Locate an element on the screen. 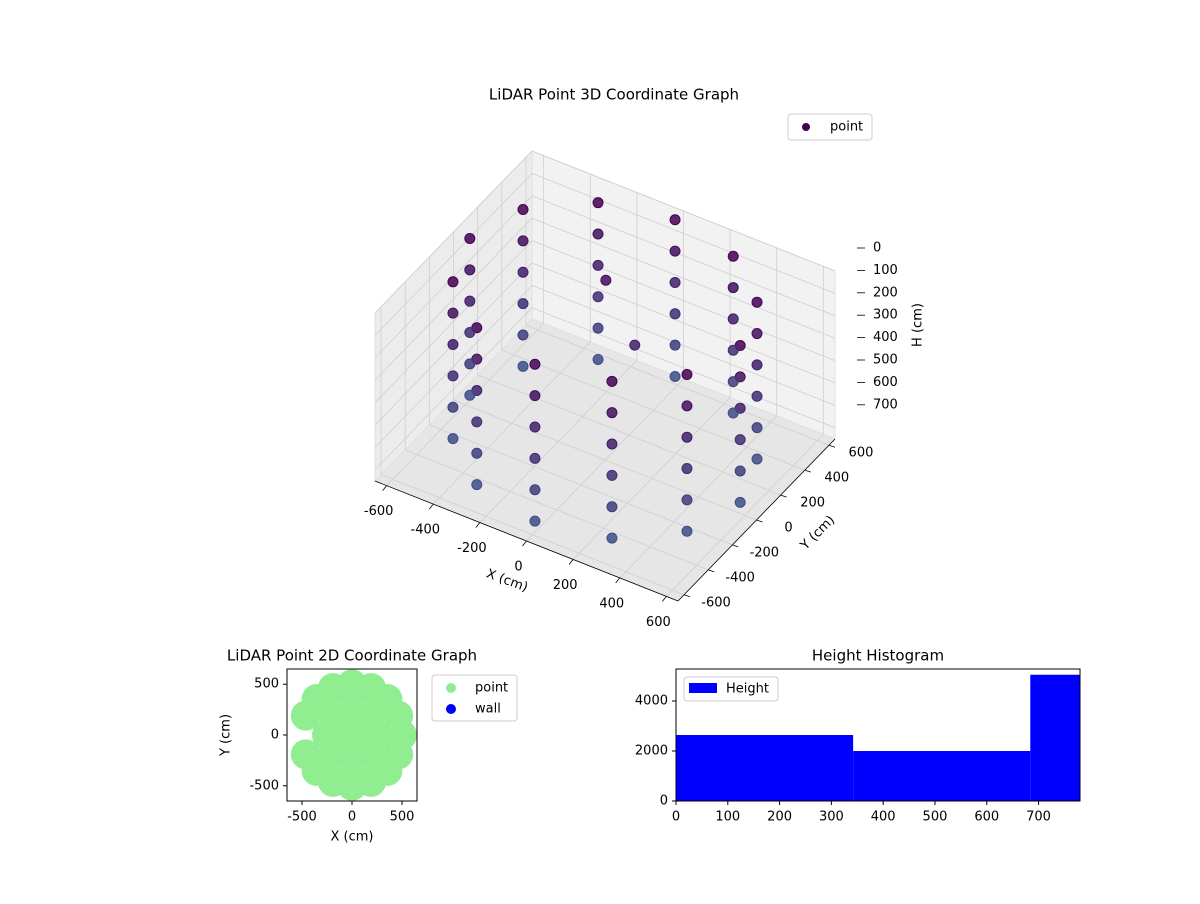 The height and width of the screenshot is (904, 1200). y-tick-label: 0 is located at coordinates (664, 801).